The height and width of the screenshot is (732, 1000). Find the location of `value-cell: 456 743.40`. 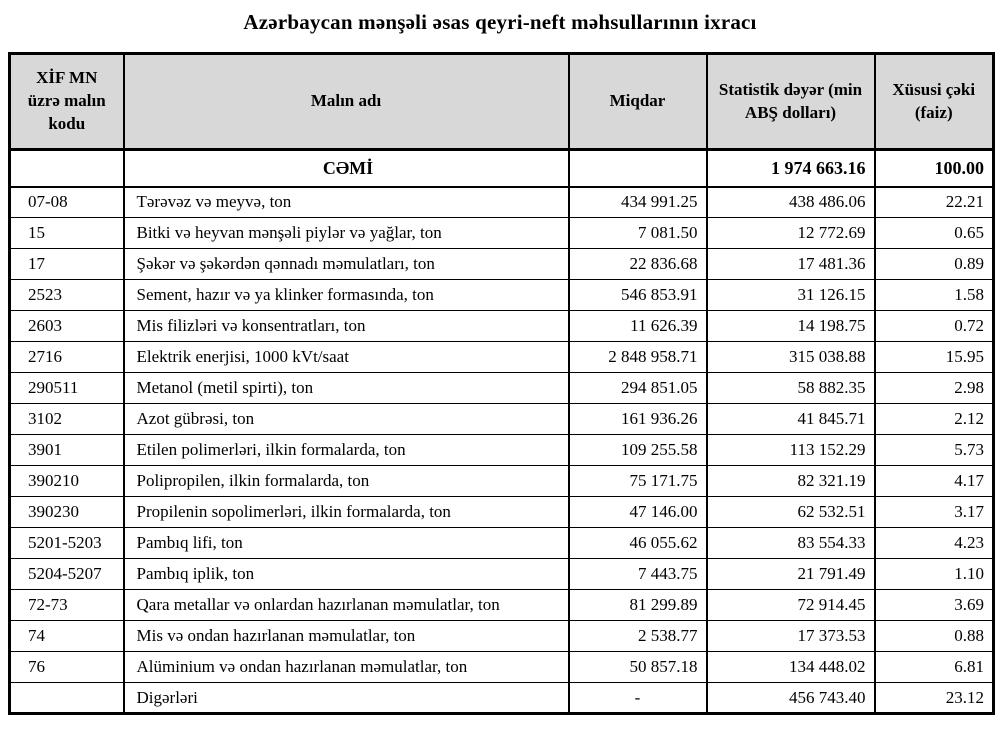

value-cell: 456 743.40 is located at coordinates (790, 698).